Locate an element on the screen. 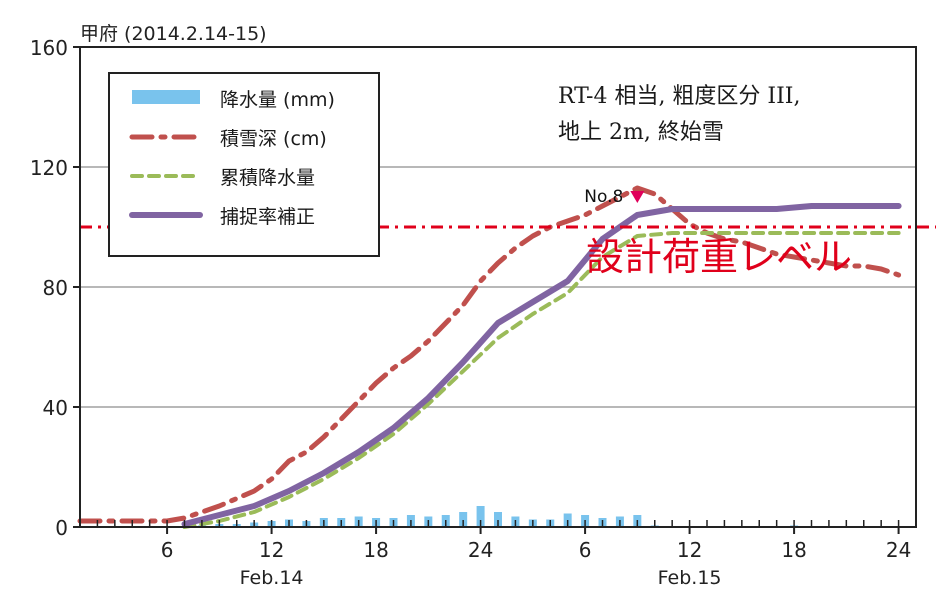 This screenshot has height=599, width=937. y-tick-label: 160 is located at coordinates (49, 48).